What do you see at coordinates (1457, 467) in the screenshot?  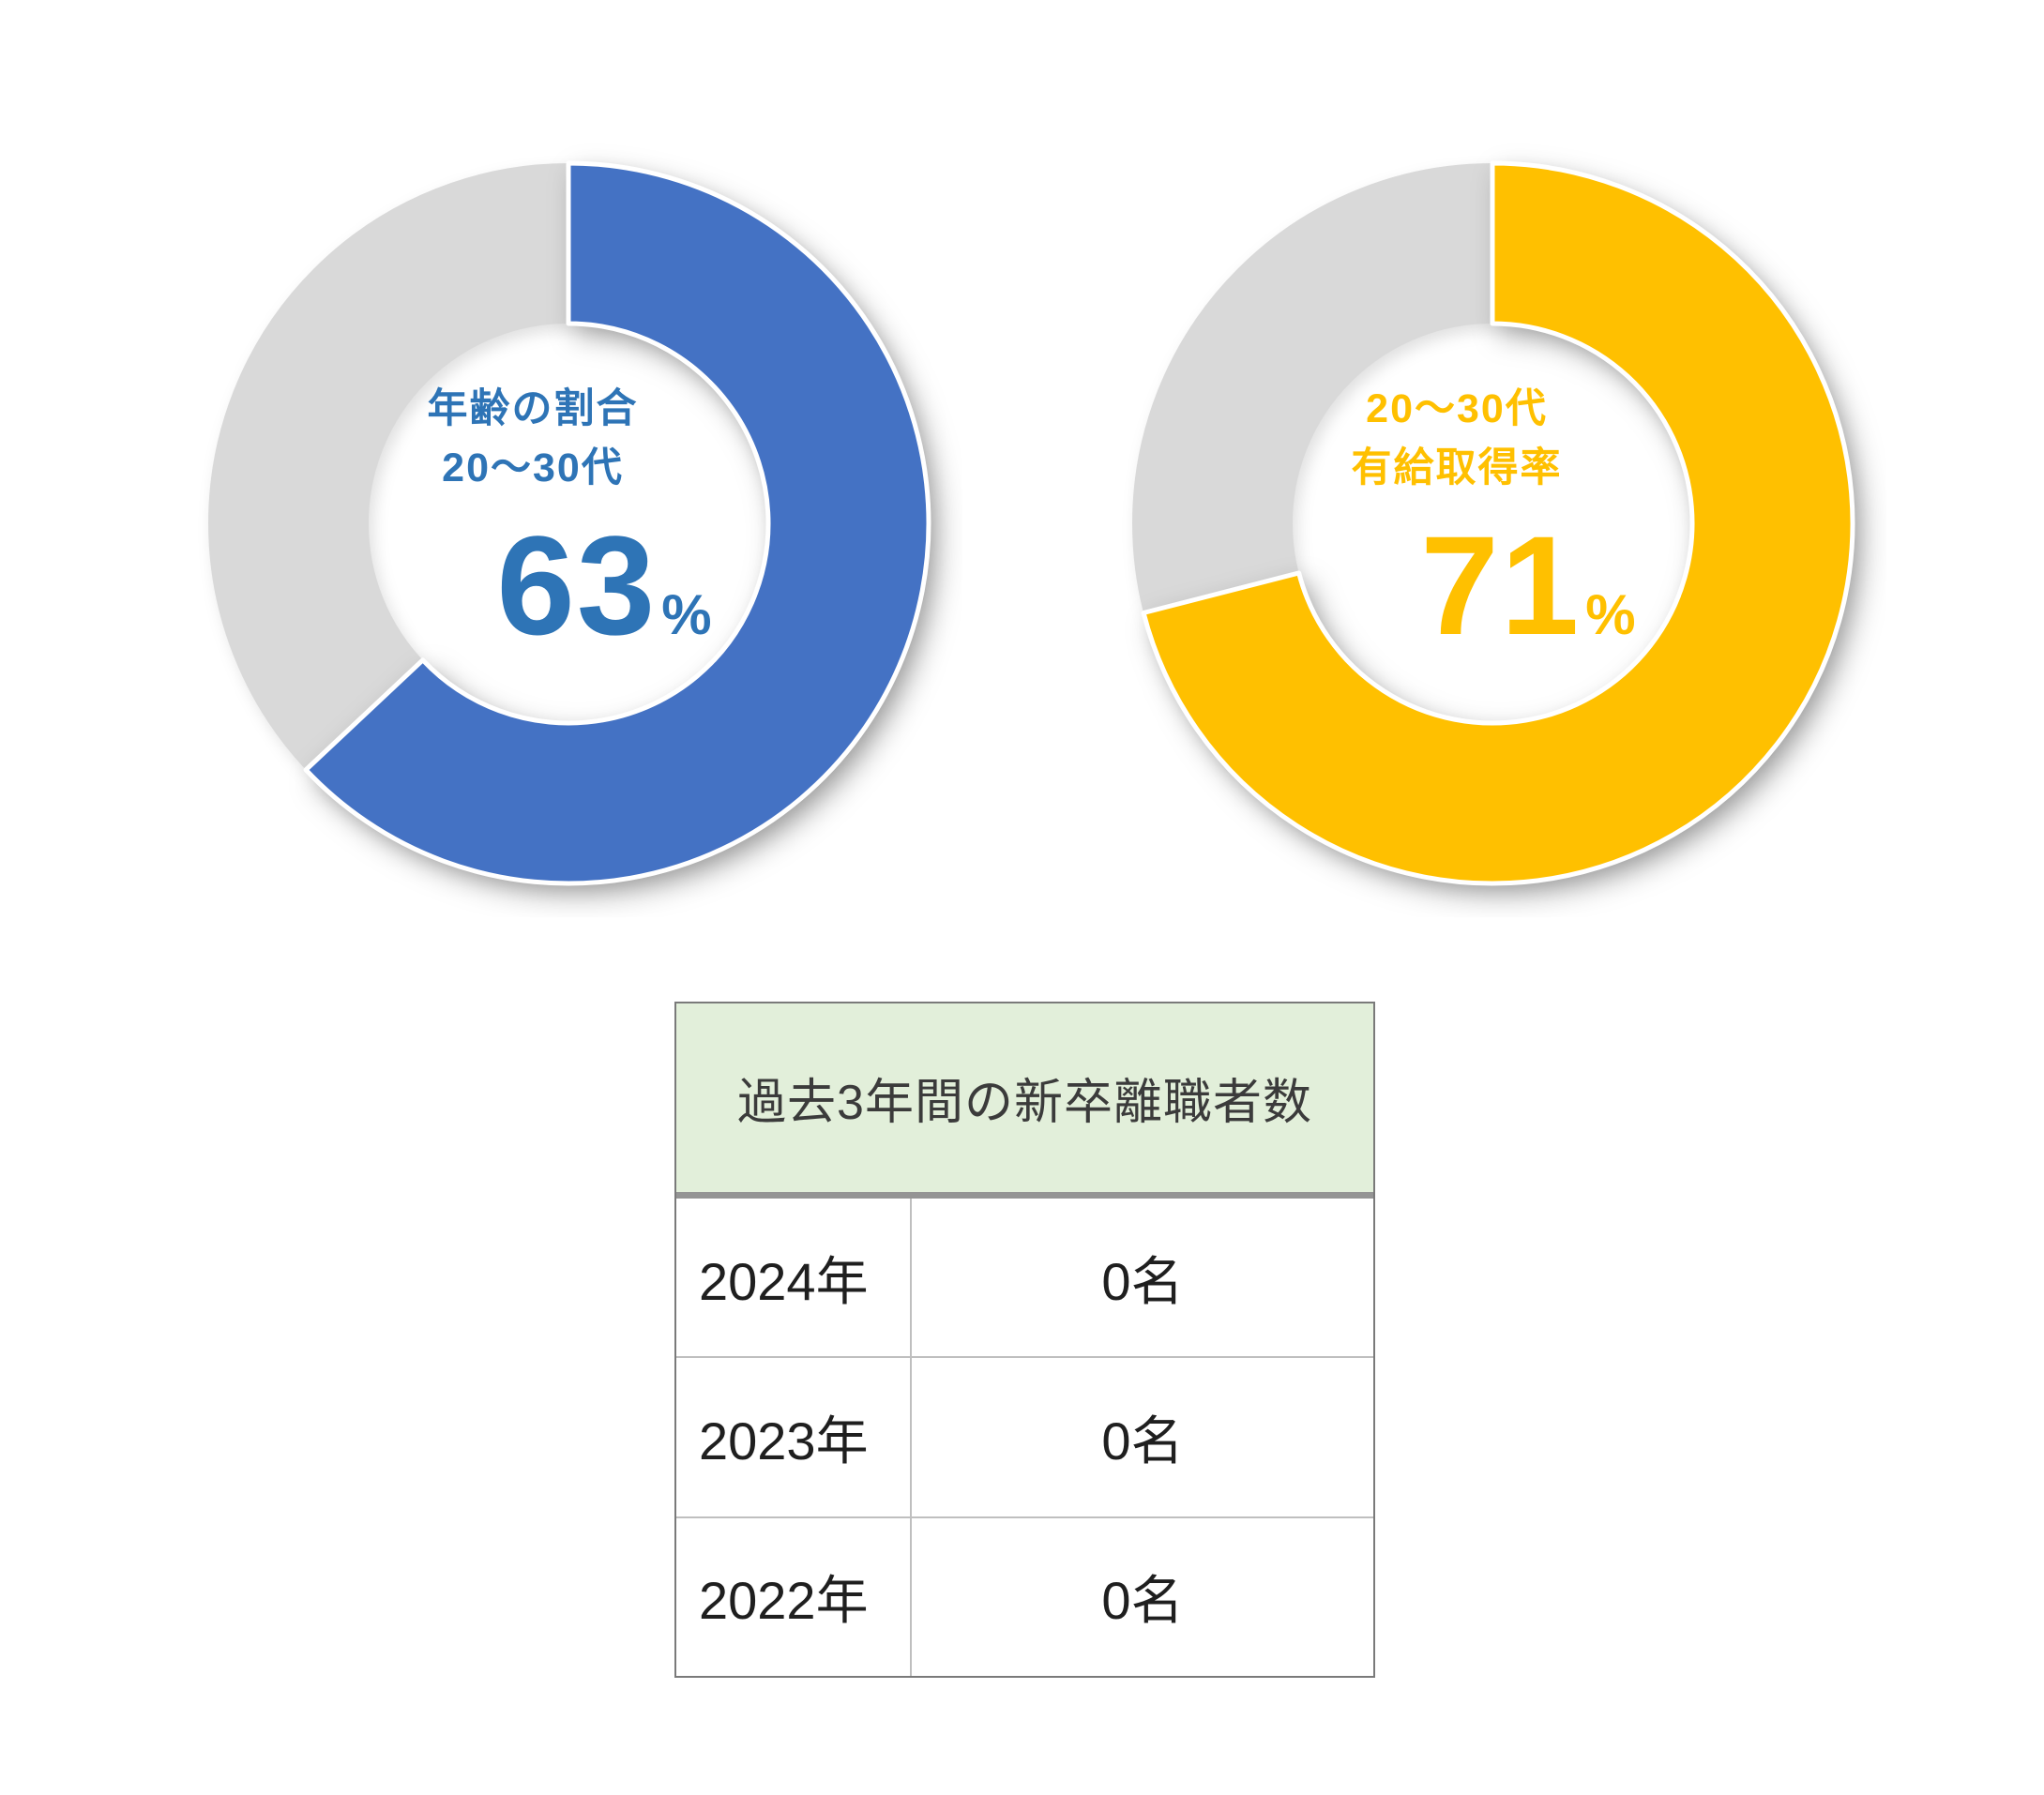 I see `paid-leave-label-line2: 有給取得率` at bounding box center [1457, 467].